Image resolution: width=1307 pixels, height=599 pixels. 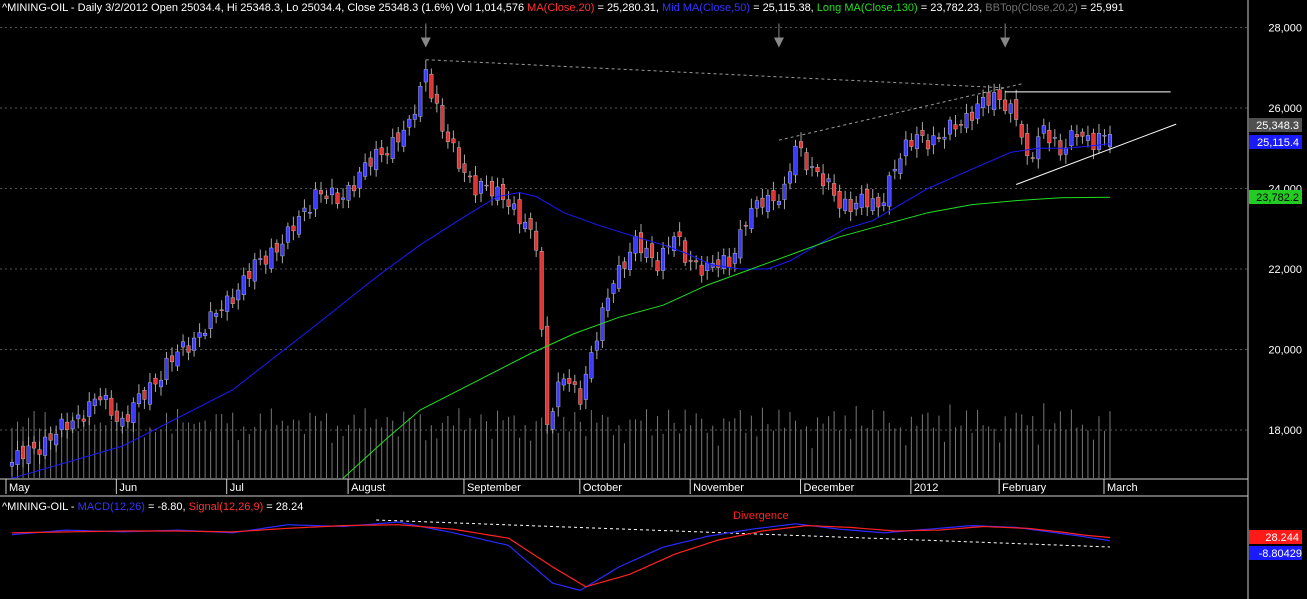 What do you see at coordinates (561, 440) in the screenshot?
I see `volume-bars` at bounding box center [561, 440].